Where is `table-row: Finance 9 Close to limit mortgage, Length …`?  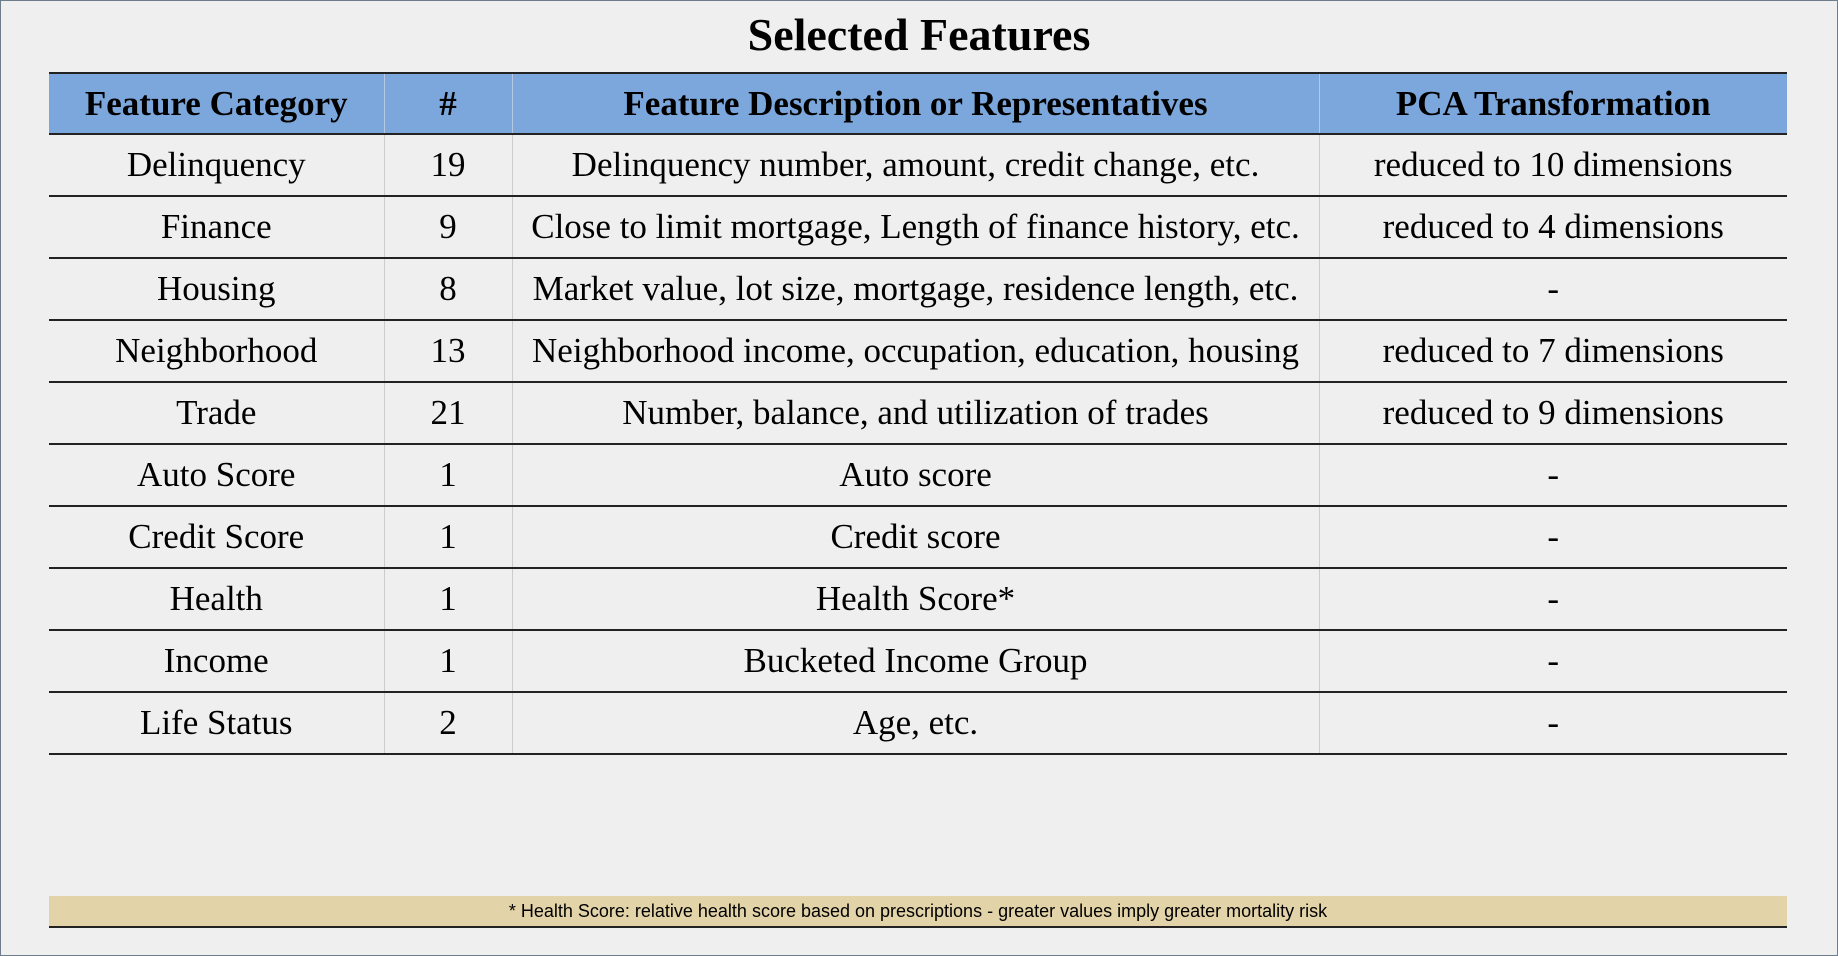
table-row: Finance 9 Close to limit mortgage, Length … is located at coordinates (918, 227).